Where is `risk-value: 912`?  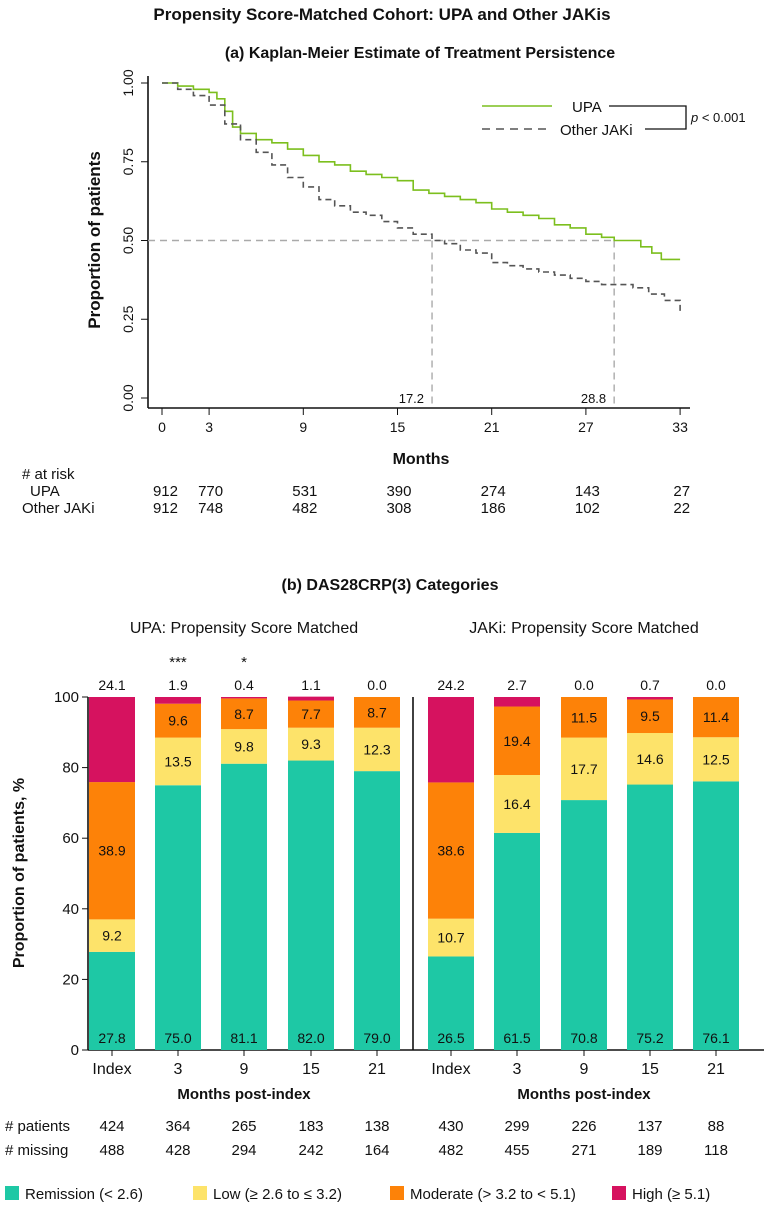 risk-value: 912 is located at coordinates (165, 508).